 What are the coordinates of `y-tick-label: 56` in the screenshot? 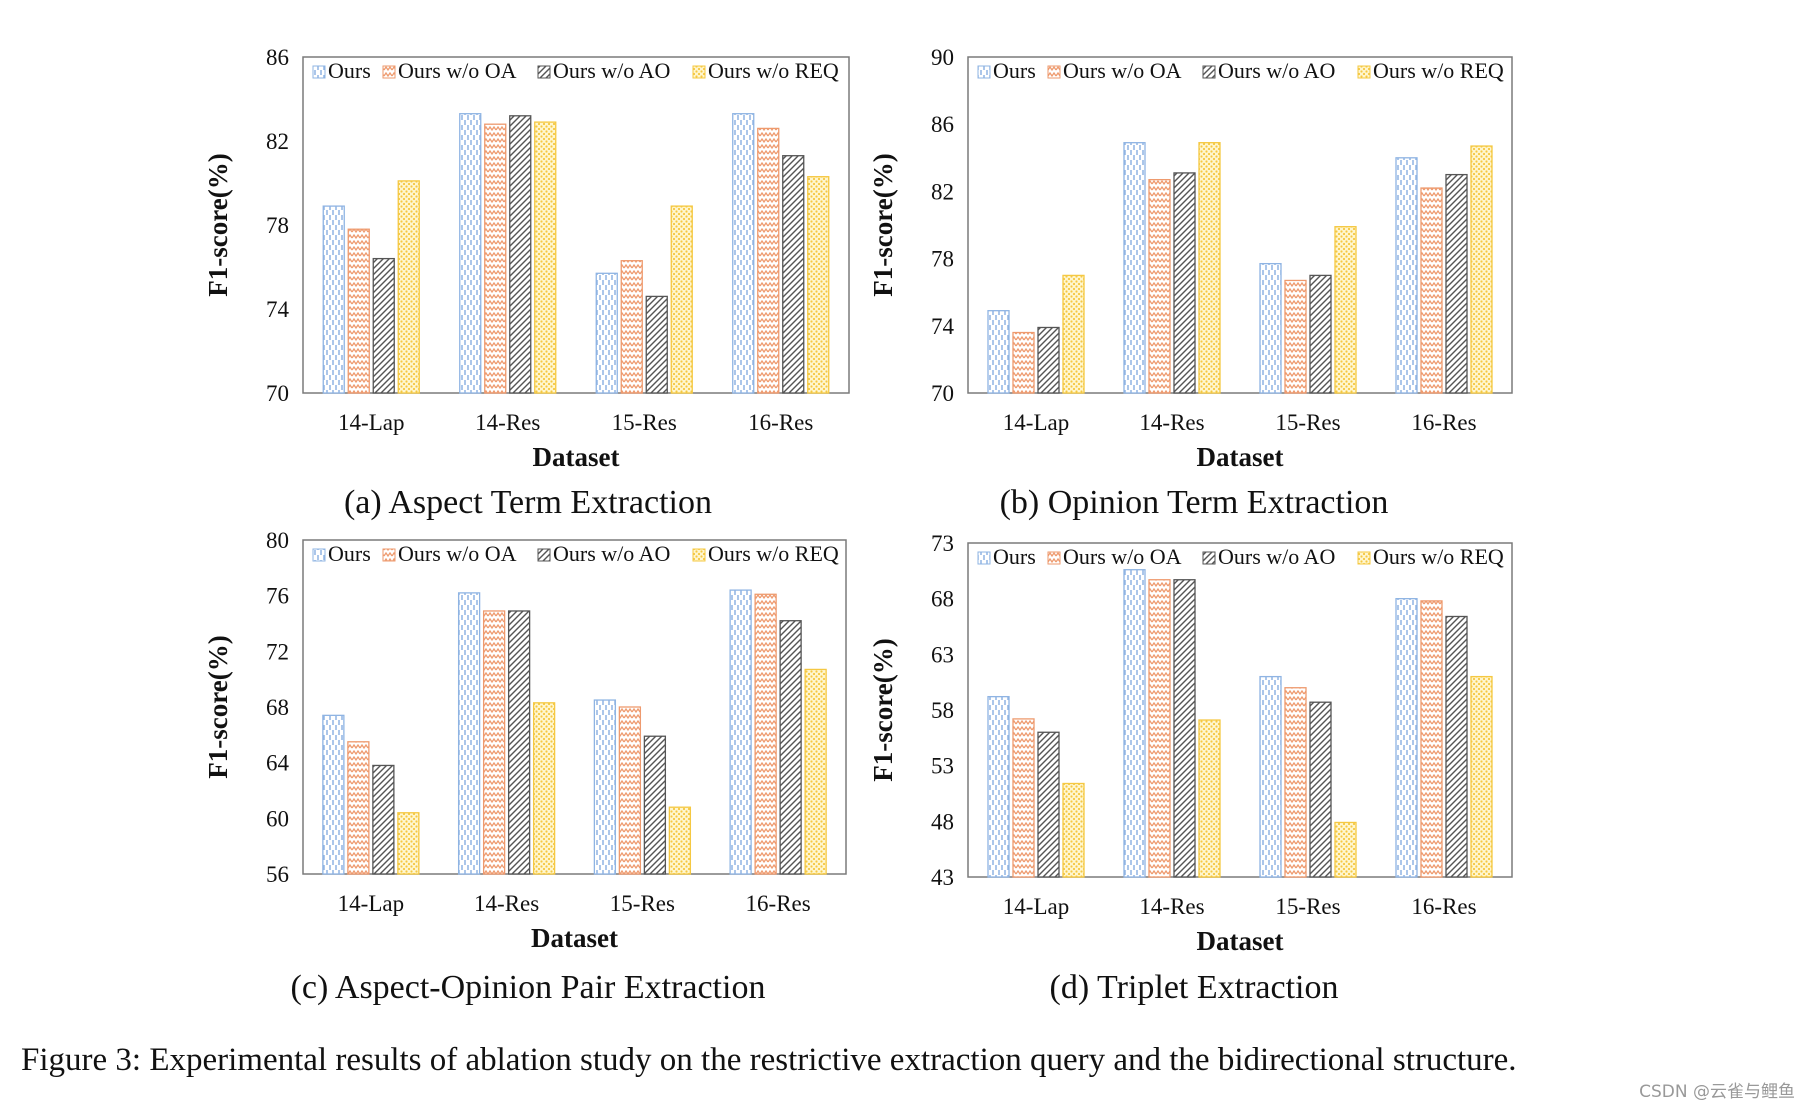 It's located at (277, 874).